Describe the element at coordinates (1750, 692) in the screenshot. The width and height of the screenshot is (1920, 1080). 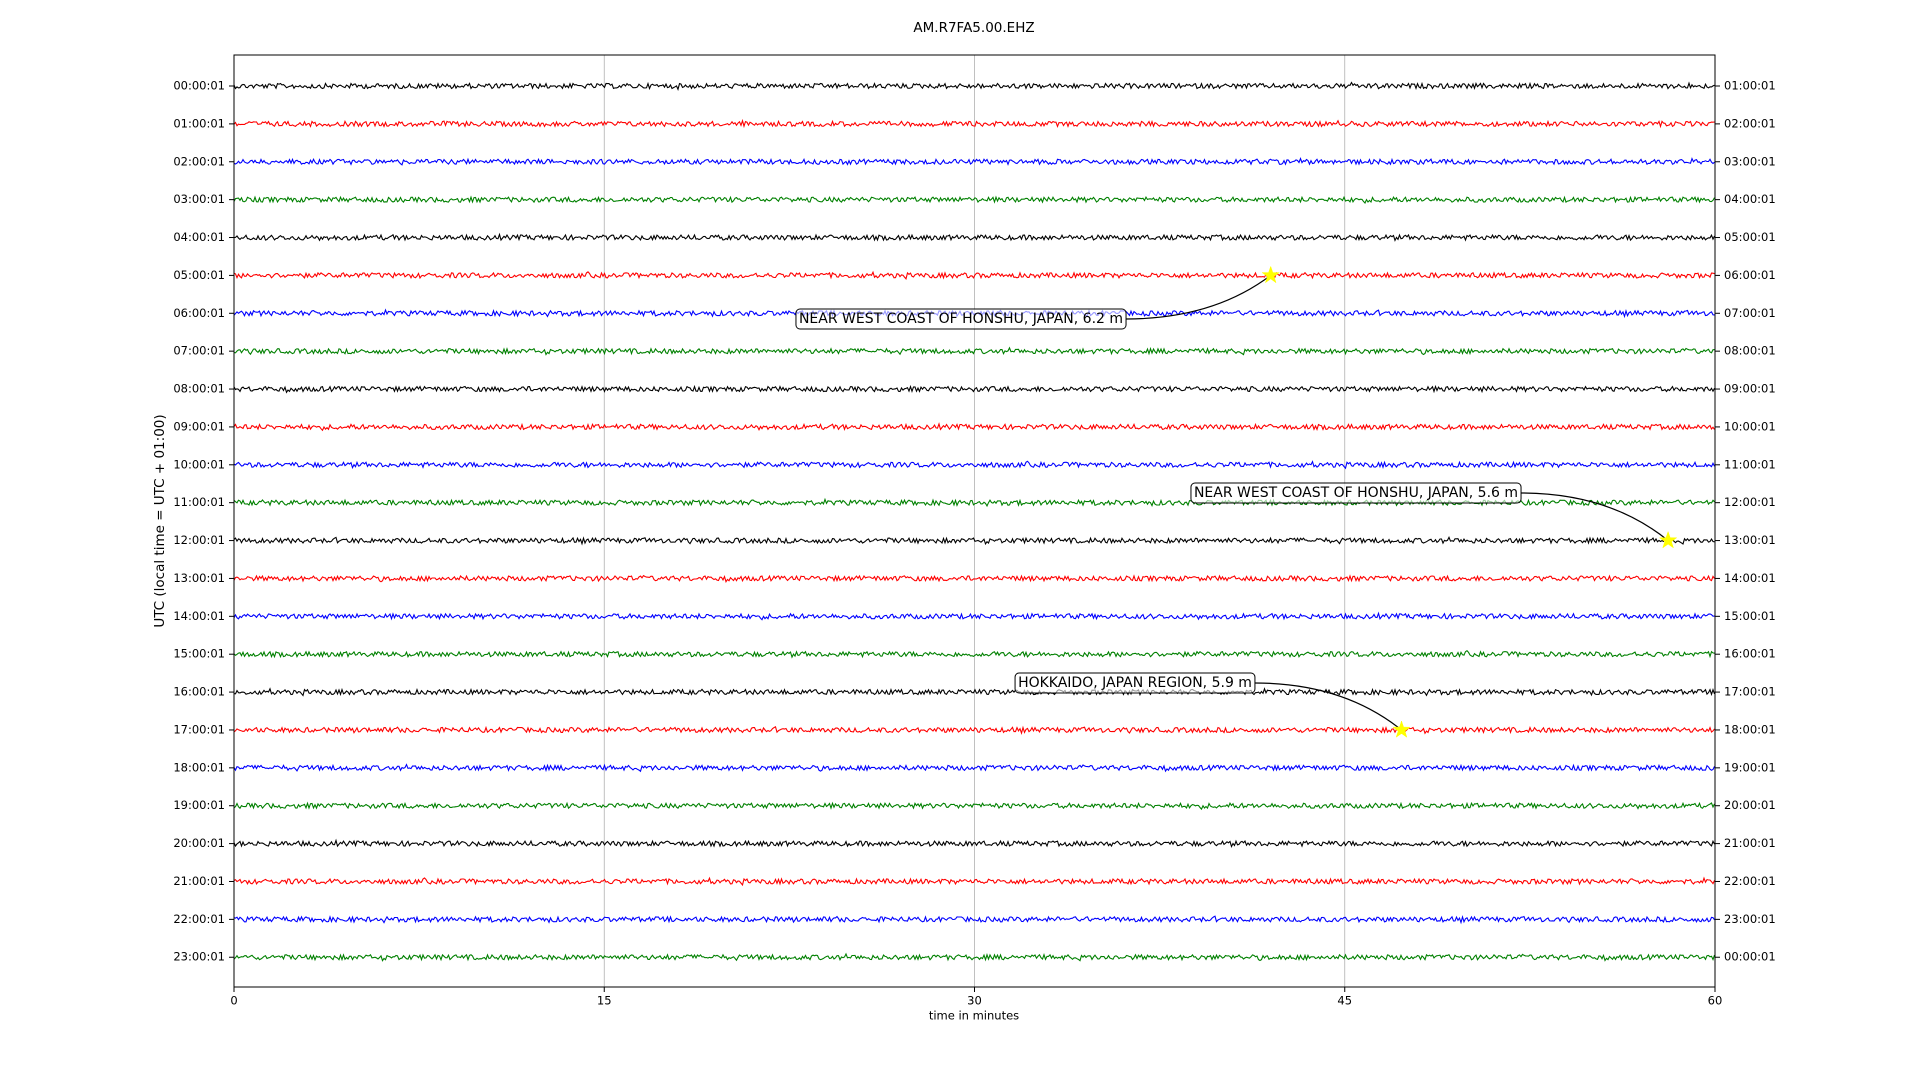
I see `row-right-label: 17:00:01` at that location.